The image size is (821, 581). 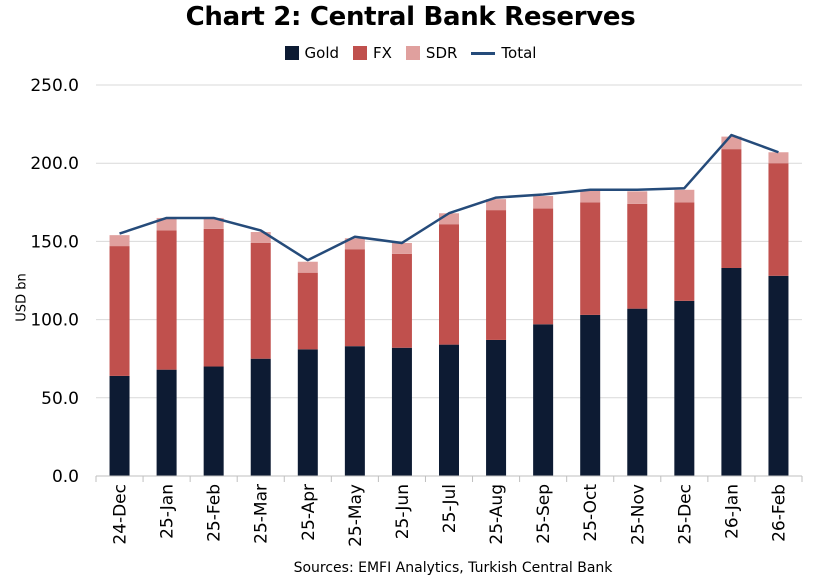 I want to click on x-tick-label: 25-Mar, so click(x=262, y=514).